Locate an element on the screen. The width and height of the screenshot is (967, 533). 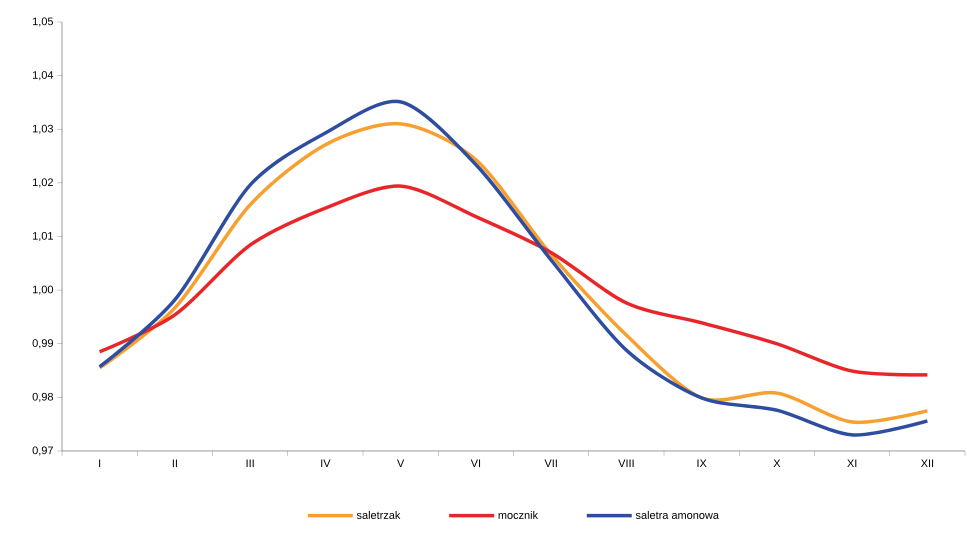
x-tick-label: II is located at coordinates (174, 464).